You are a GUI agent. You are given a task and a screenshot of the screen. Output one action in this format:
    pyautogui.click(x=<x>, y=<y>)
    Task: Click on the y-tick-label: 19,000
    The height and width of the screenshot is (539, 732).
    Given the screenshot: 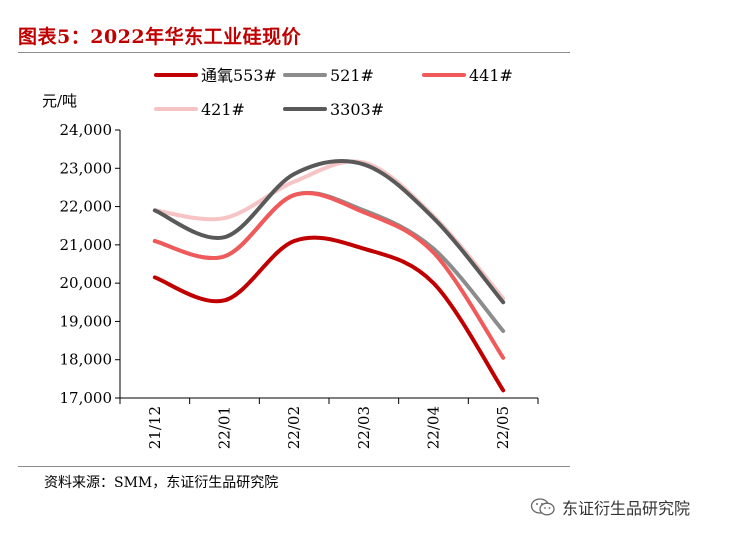 What is the action you would take?
    pyautogui.click(x=86, y=321)
    